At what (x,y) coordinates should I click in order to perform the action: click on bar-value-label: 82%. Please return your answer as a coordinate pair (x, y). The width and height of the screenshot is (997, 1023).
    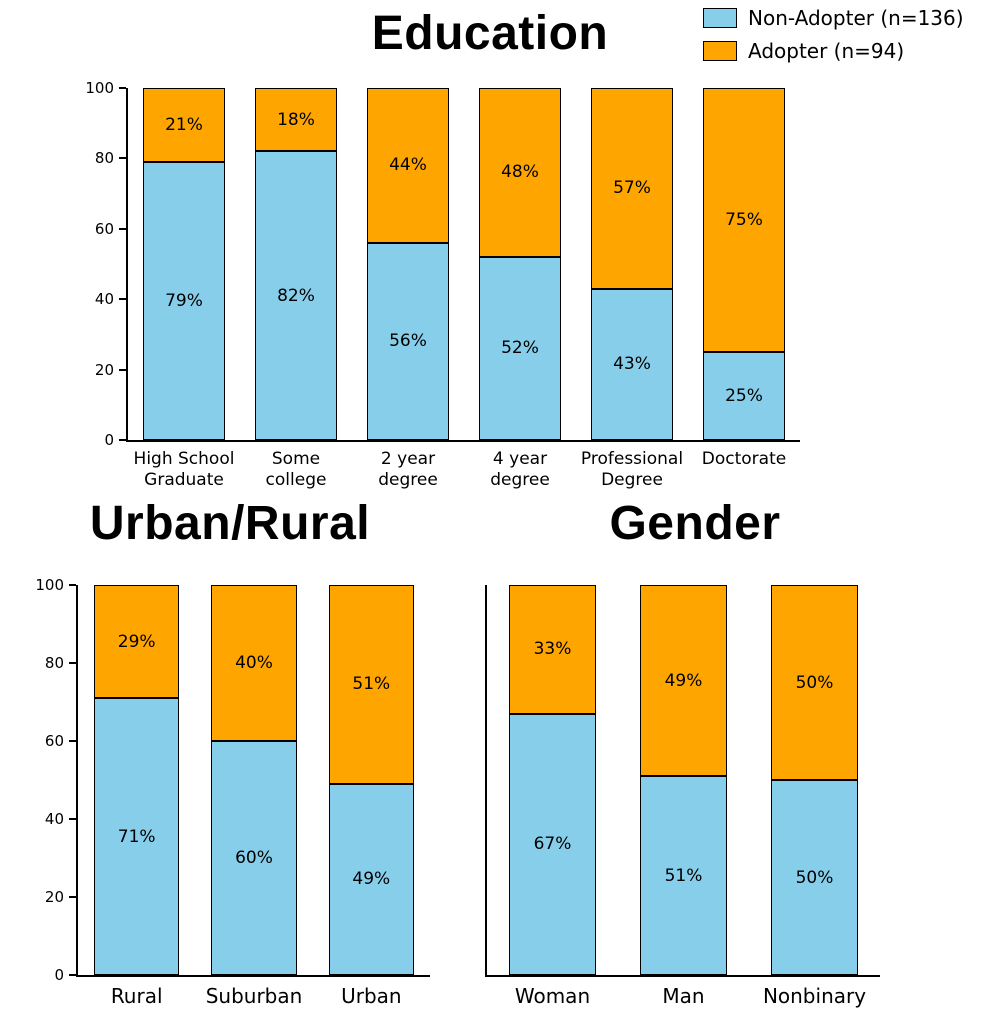
    Looking at the image, I should click on (296, 295).